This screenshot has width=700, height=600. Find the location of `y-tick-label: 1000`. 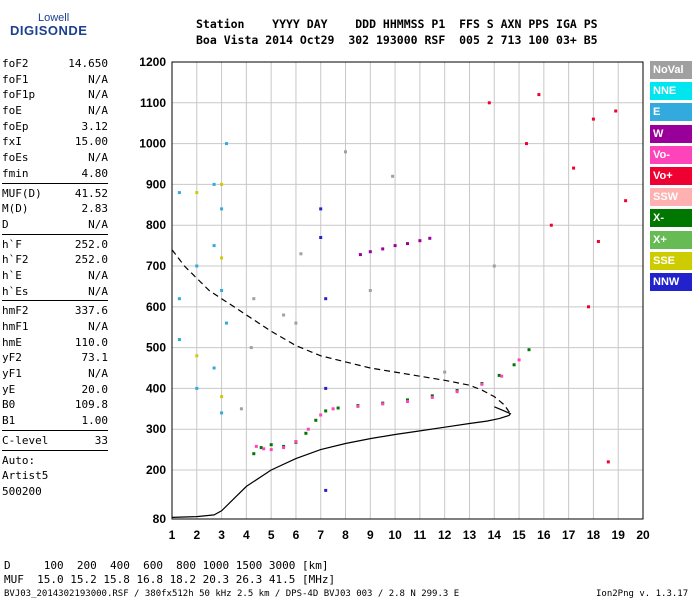

y-tick-label: 1000 is located at coordinates (152, 144).